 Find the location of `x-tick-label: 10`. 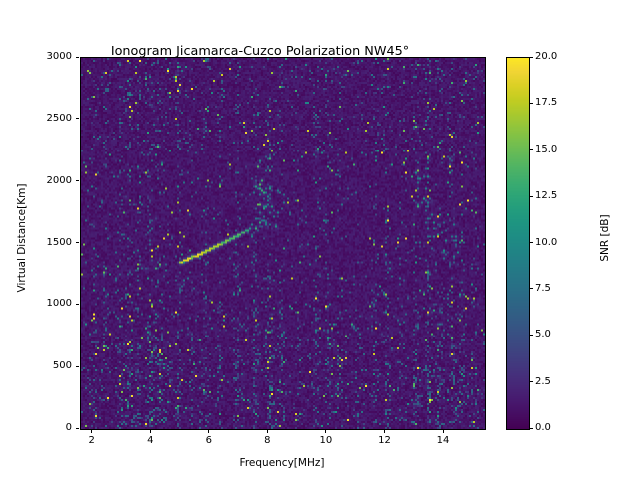

x-tick-label: 10 is located at coordinates (326, 440).